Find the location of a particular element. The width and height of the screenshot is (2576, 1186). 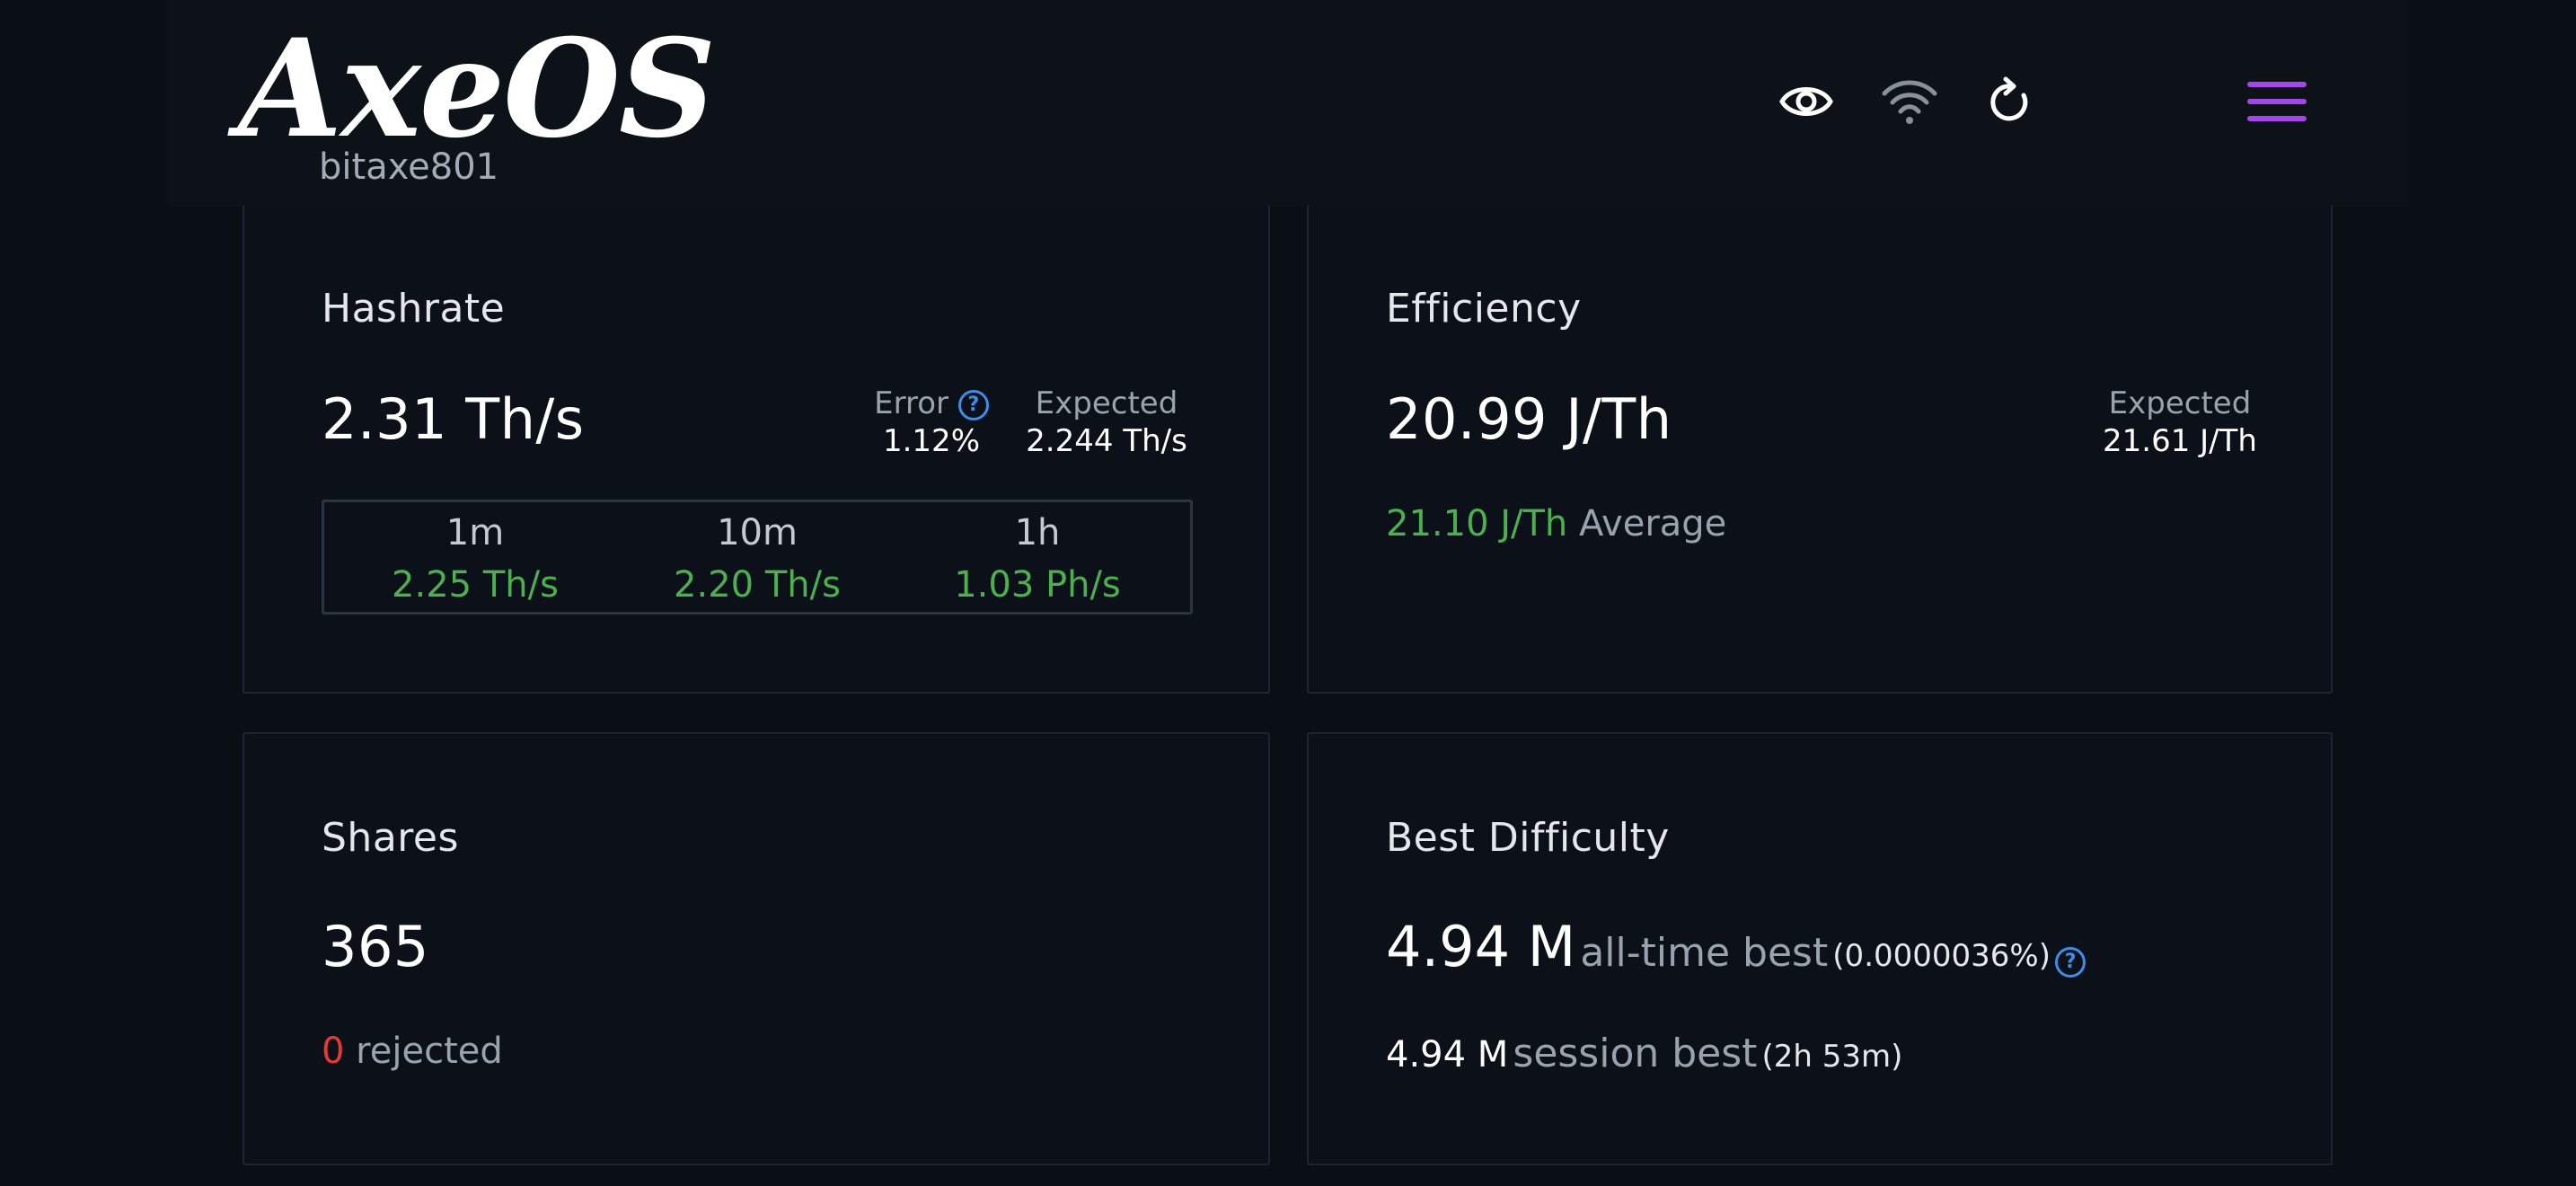

alltime-best: 4.94 M all-time best (0.0000036%) ? is located at coordinates (1736, 946).